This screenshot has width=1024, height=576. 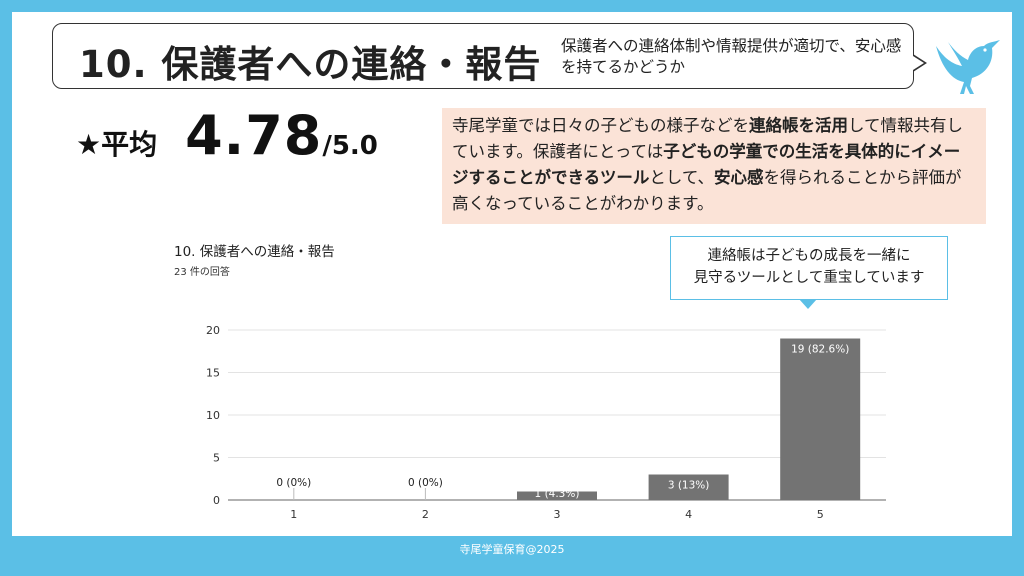 I want to click on callout-line-2: 見守るツールとして重宝しています, so click(x=809, y=278).